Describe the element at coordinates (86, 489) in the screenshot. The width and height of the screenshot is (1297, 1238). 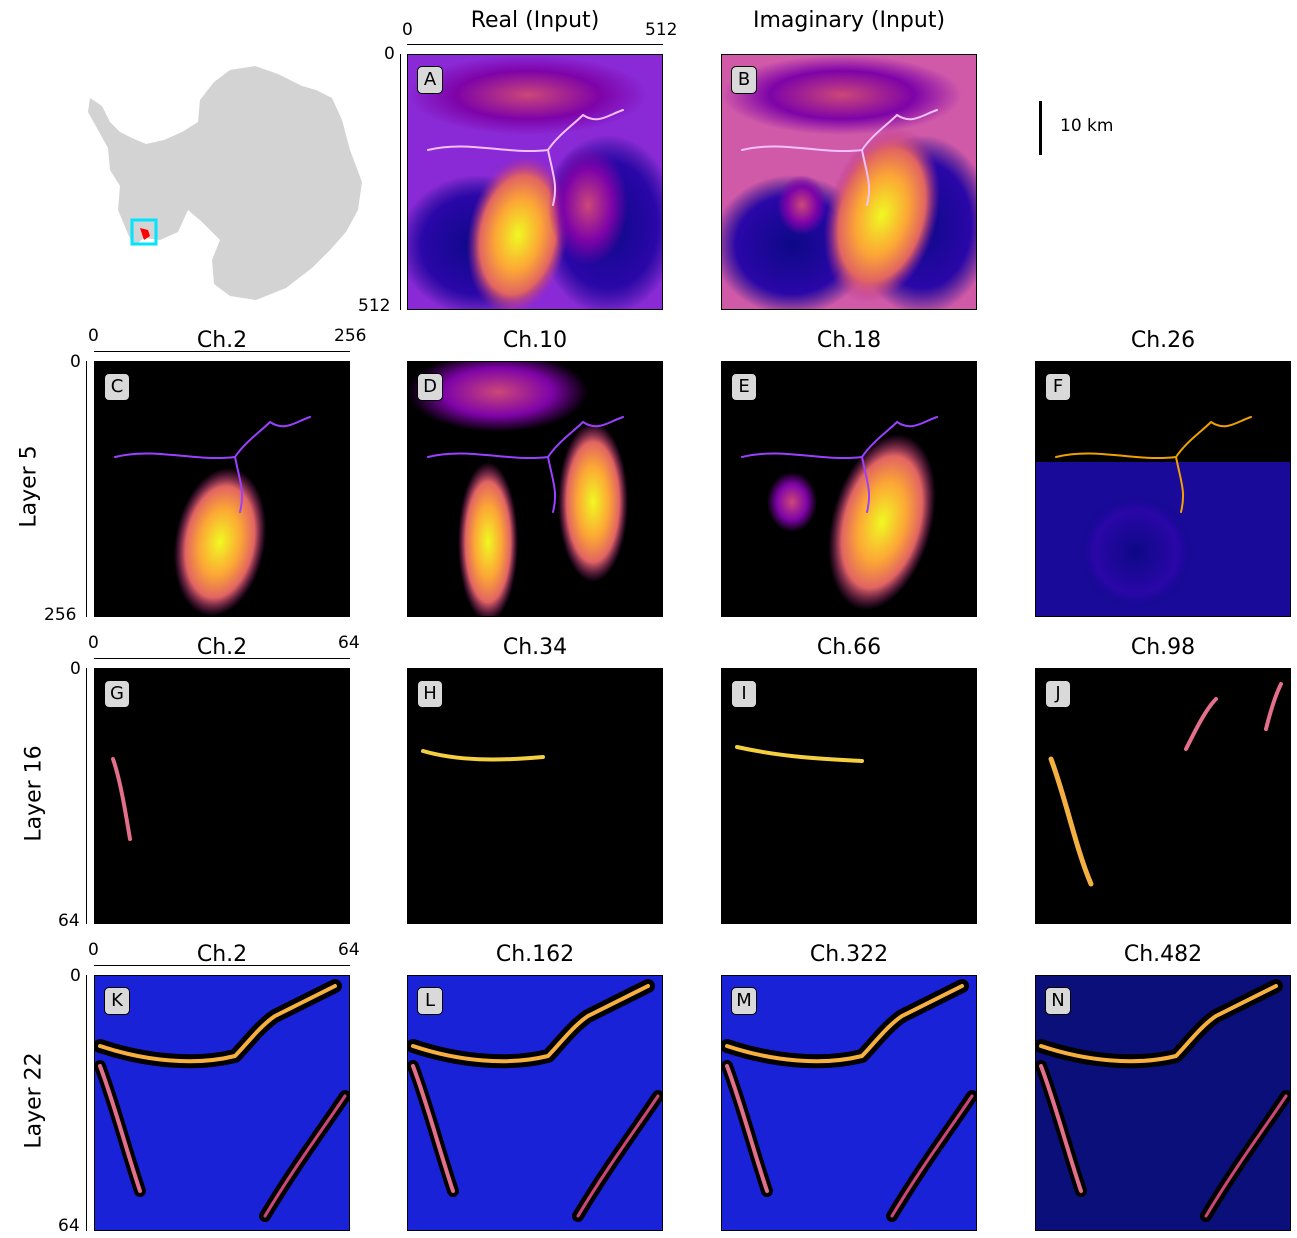
I see `row1-y-axis-line` at that location.